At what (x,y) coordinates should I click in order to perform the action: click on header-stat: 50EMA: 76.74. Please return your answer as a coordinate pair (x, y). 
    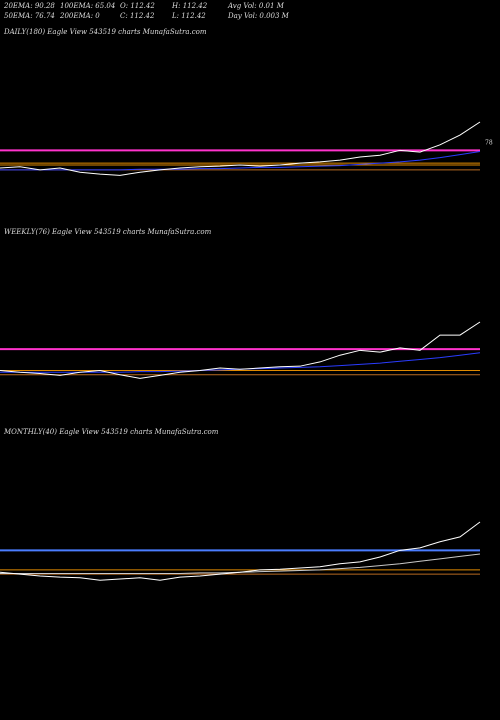
    Looking at the image, I should click on (29, 16).